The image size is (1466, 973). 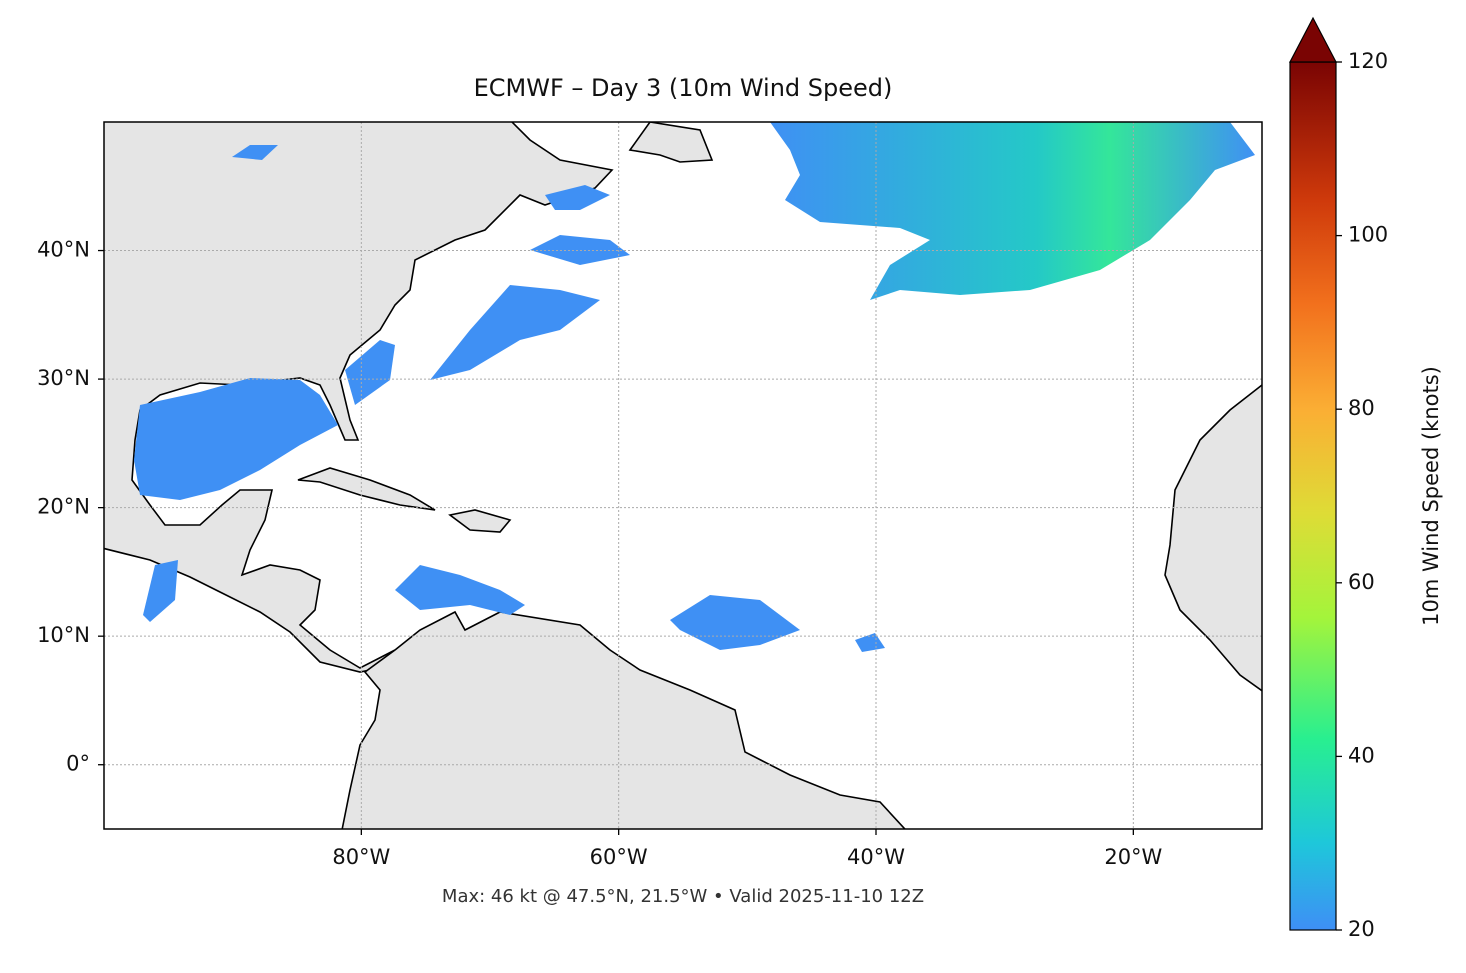 I want to click on hispaniola, so click(x=480, y=521).